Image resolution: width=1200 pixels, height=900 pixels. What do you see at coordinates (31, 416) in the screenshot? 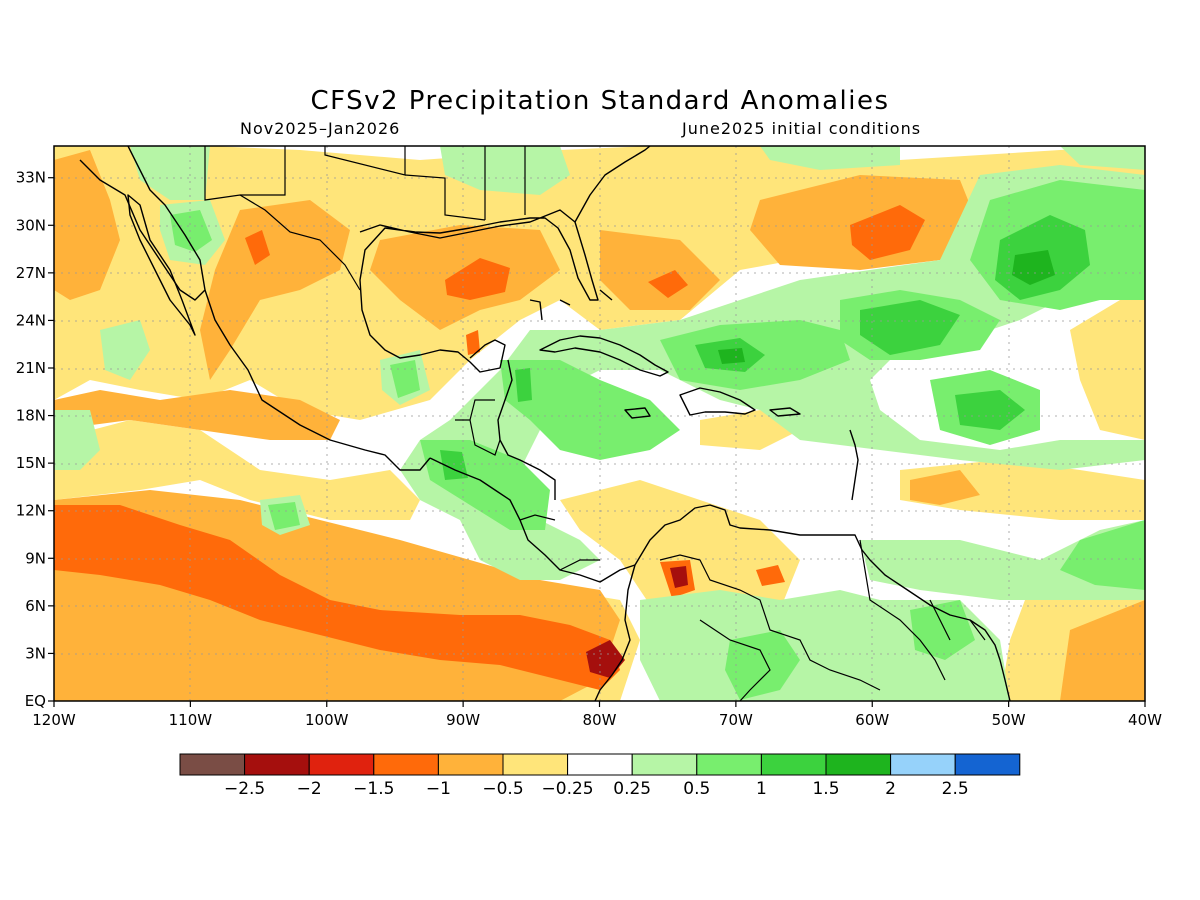
I see `lat-tick-label: 18N` at bounding box center [31, 416].